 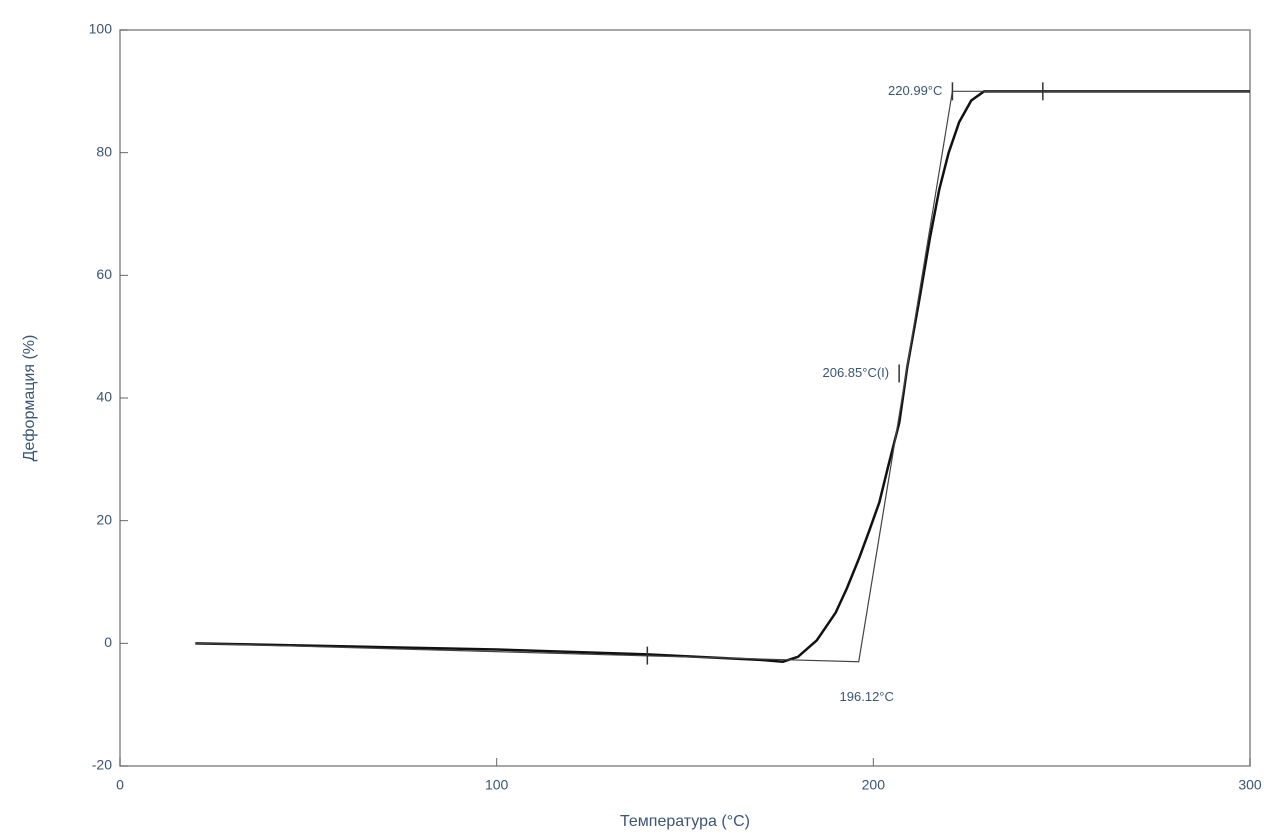 I want to click on x-tick-label: 0, so click(x=120, y=785).